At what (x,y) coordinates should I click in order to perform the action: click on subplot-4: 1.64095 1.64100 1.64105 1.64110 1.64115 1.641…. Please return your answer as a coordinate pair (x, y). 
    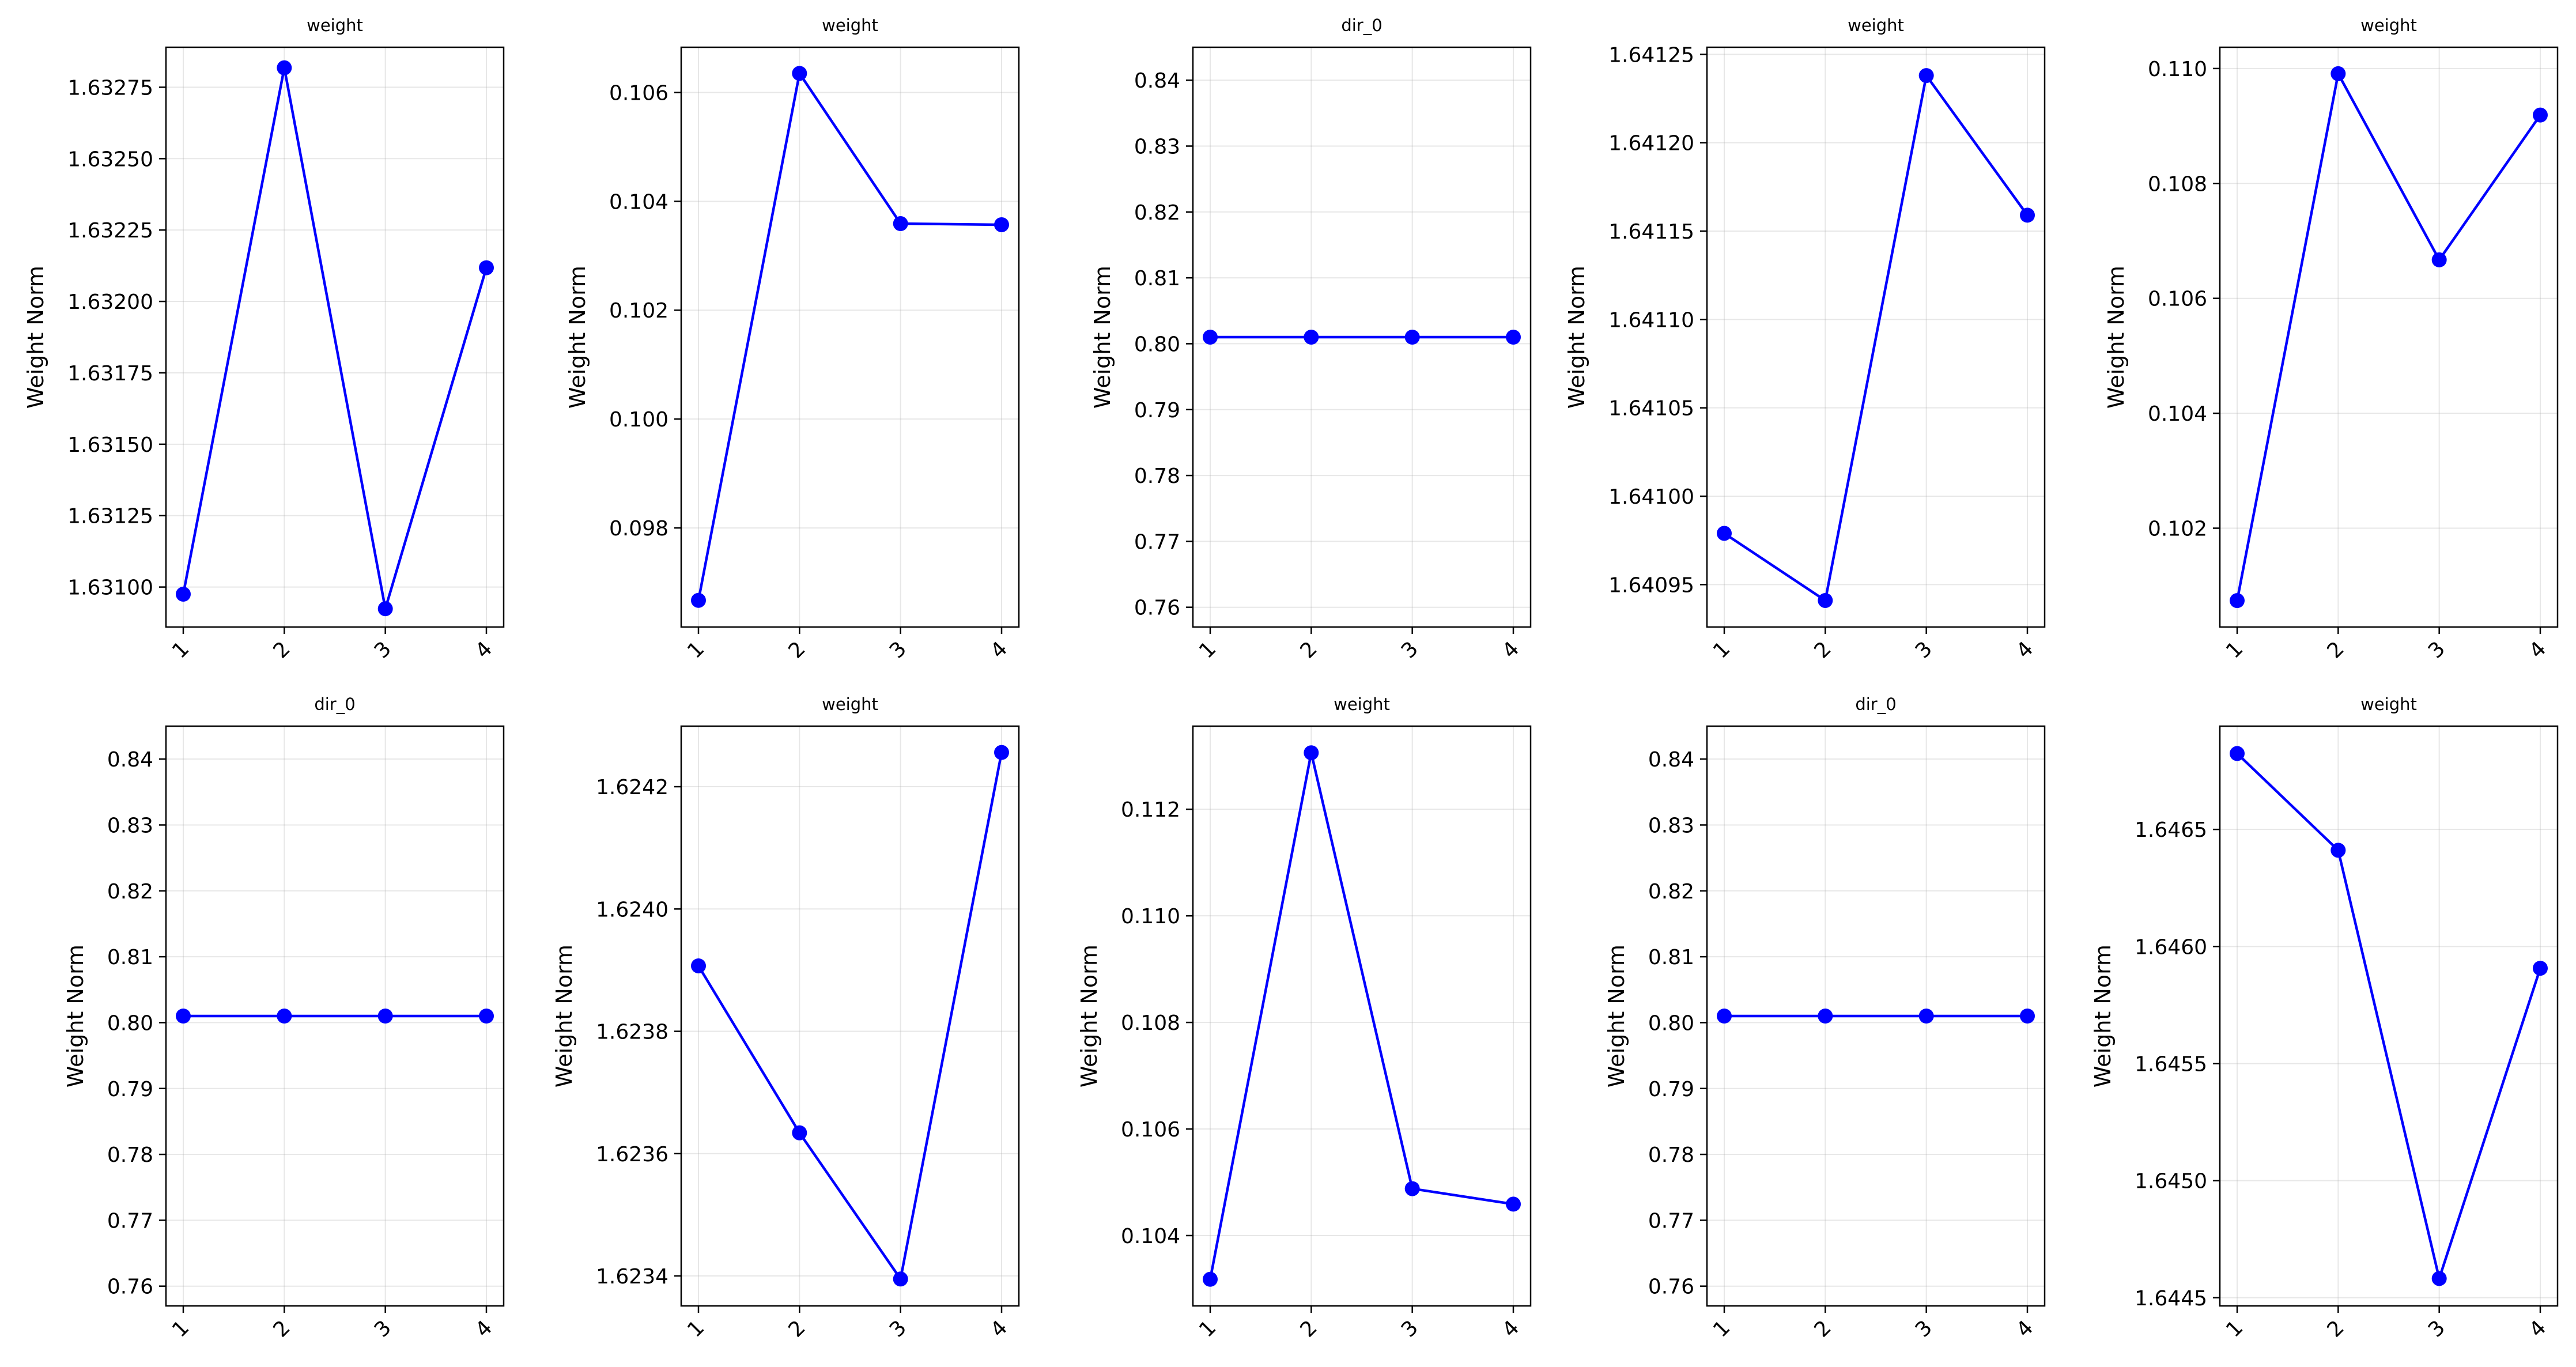
    Looking at the image, I should click on (1805, 340).